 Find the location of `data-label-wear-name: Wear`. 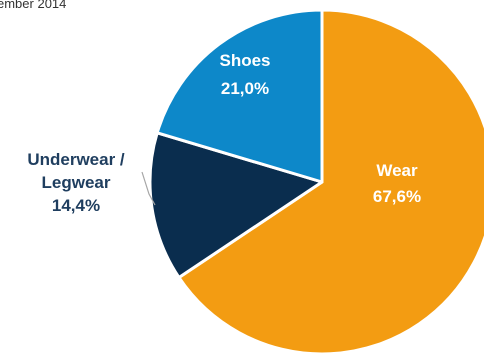

data-label-wear-name: Wear is located at coordinates (397, 170).